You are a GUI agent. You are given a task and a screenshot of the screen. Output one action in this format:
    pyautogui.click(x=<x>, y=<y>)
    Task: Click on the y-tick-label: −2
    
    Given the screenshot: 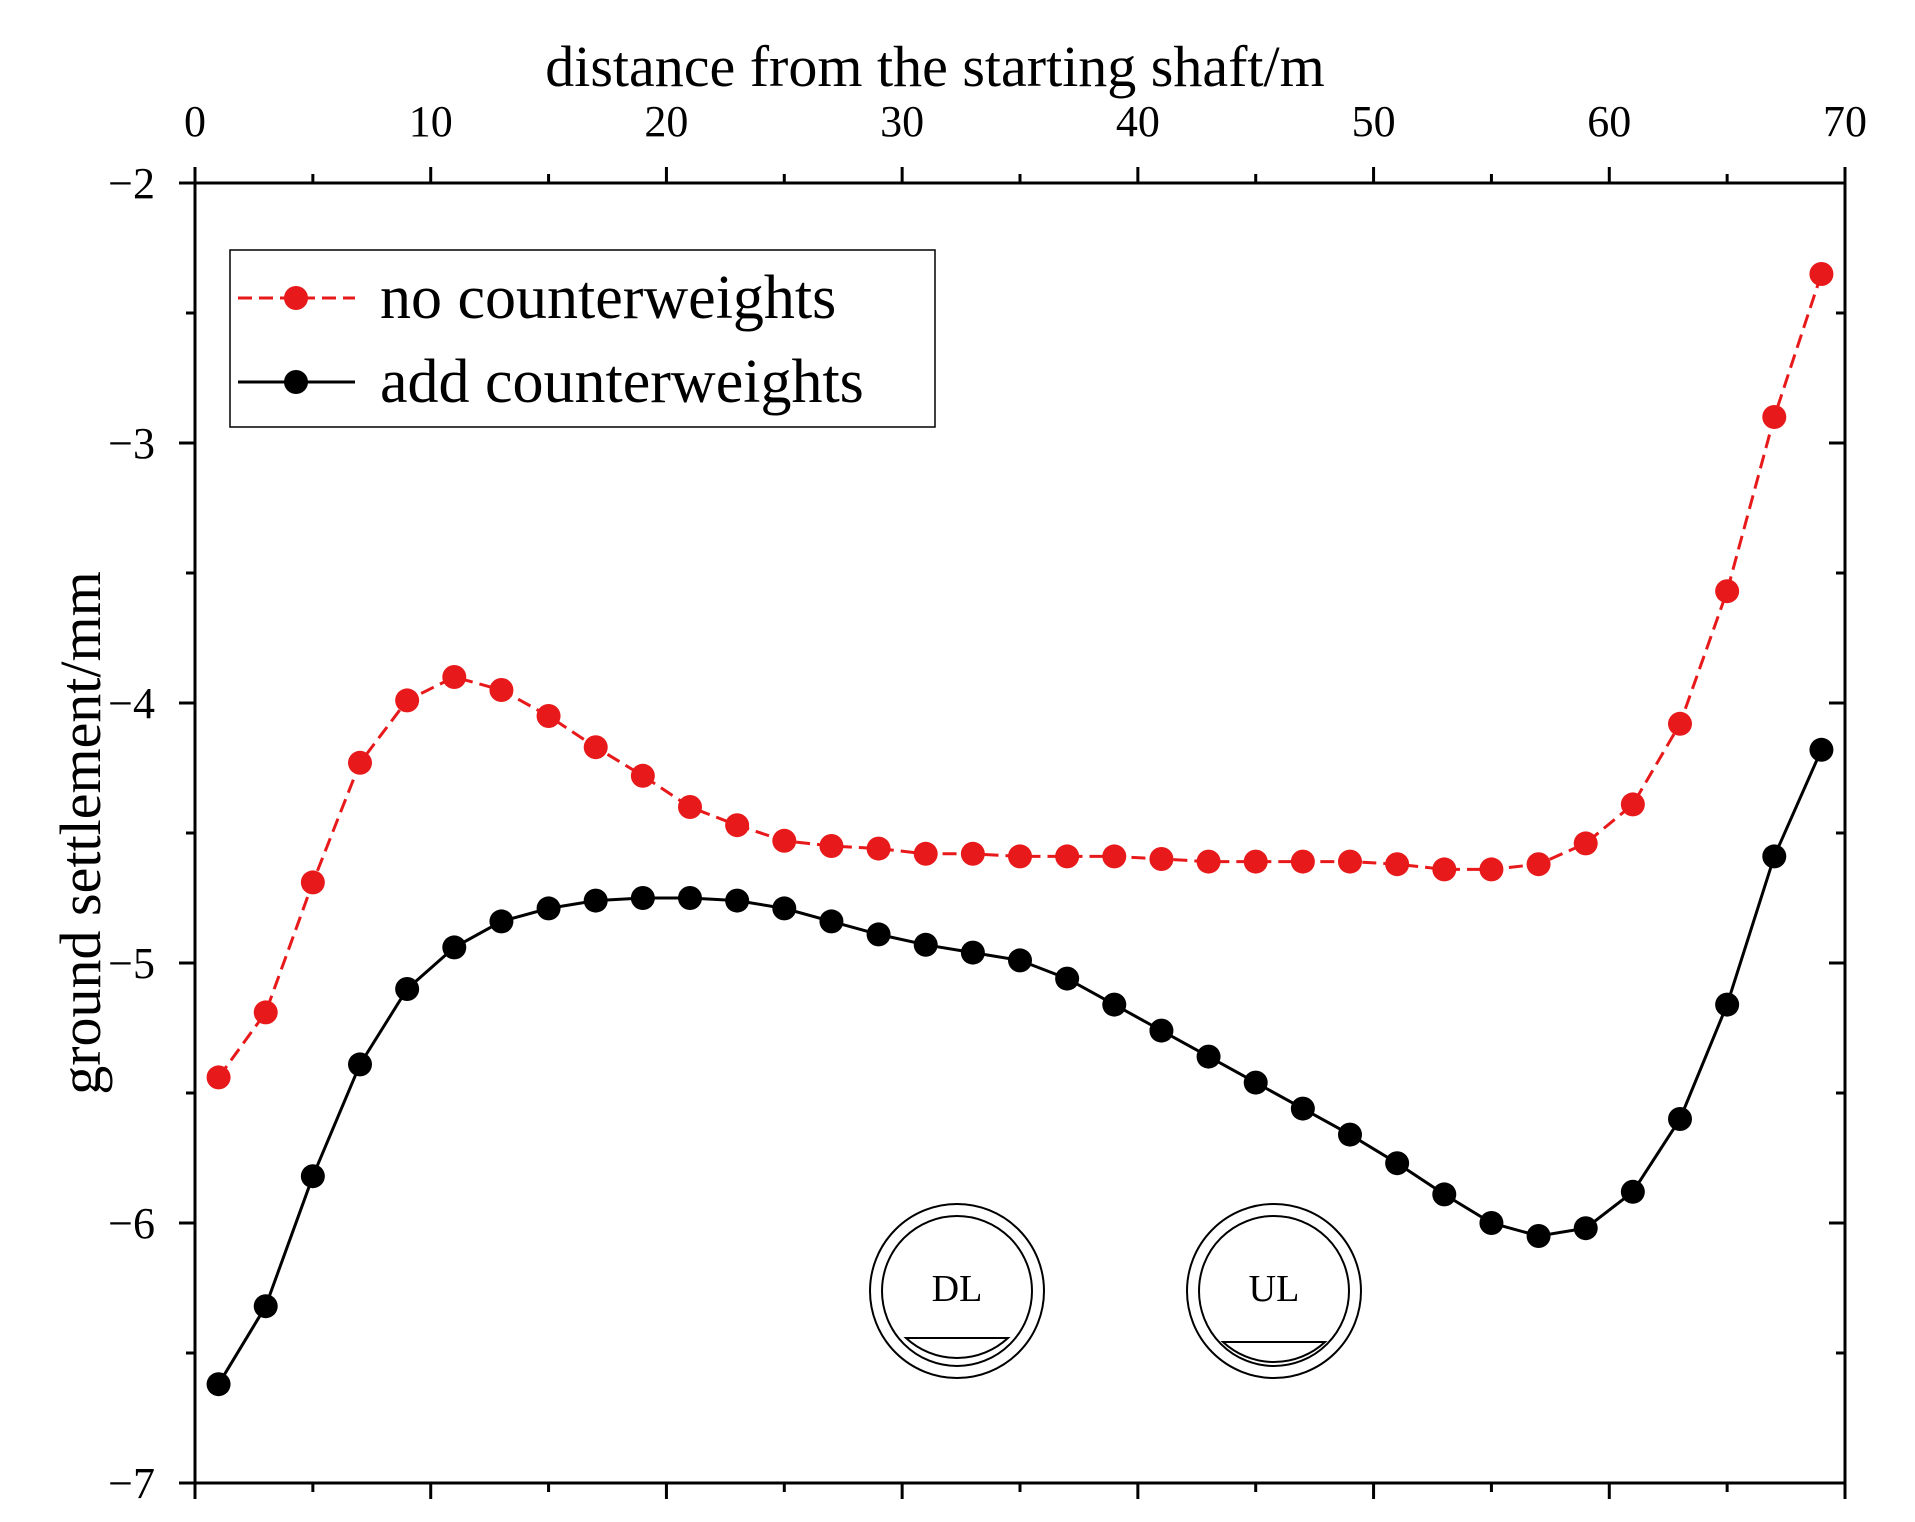 What is the action you would take?
    pyautogui.click(x=131, y=183)
    